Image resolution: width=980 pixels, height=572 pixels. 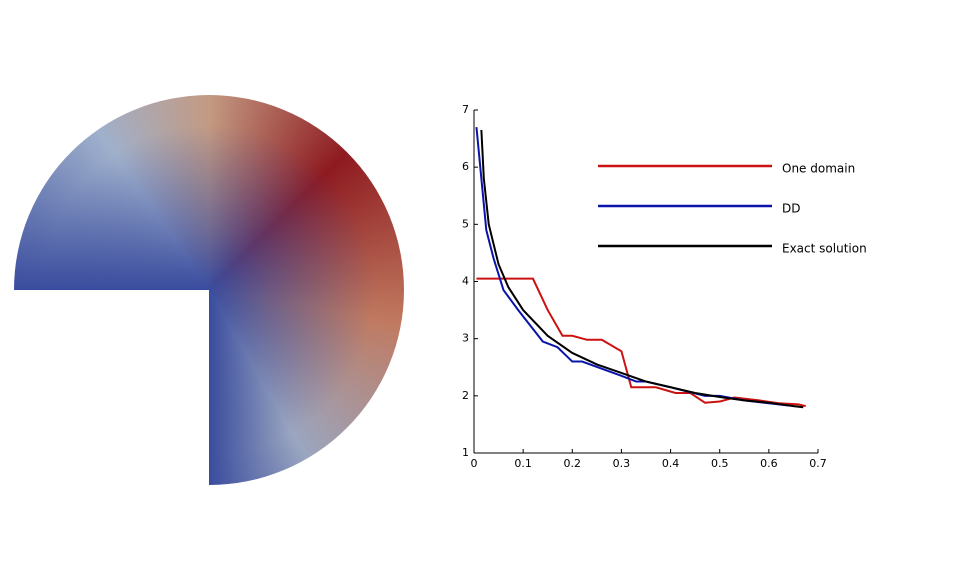 I want to click on x-tick-label: 0.7, so click(x=818, y=463).